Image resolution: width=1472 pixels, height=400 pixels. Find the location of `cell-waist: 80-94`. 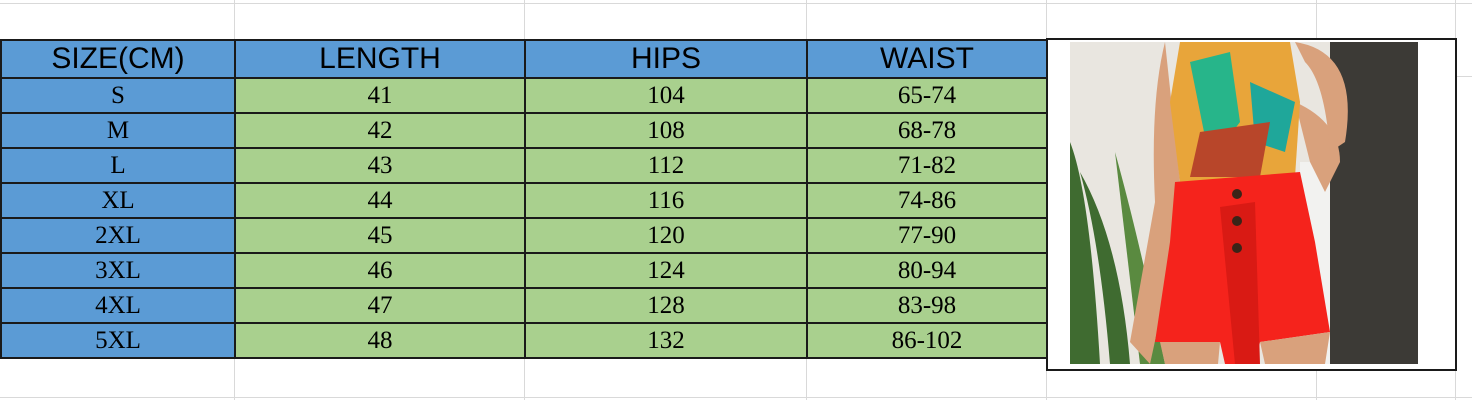

cell-waist: 80-94 is located at coordinates (927, 270).